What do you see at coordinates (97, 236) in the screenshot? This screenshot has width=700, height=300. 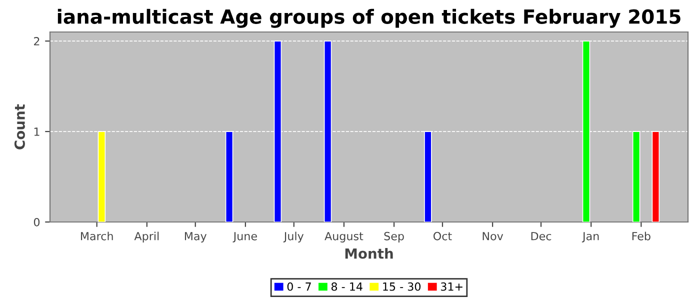 I see `x-tick-label: March` at bounding box center [97, 236].